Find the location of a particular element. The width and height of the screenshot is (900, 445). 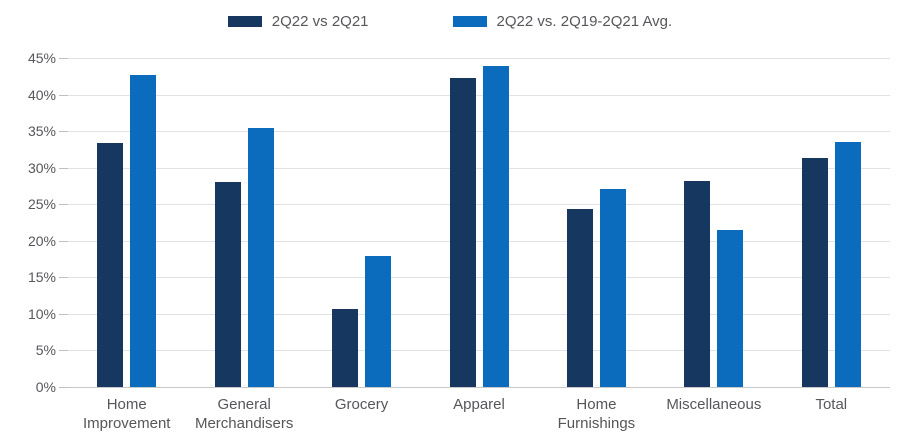

y-tick-label: 30% is located at coordinates (41, 167).